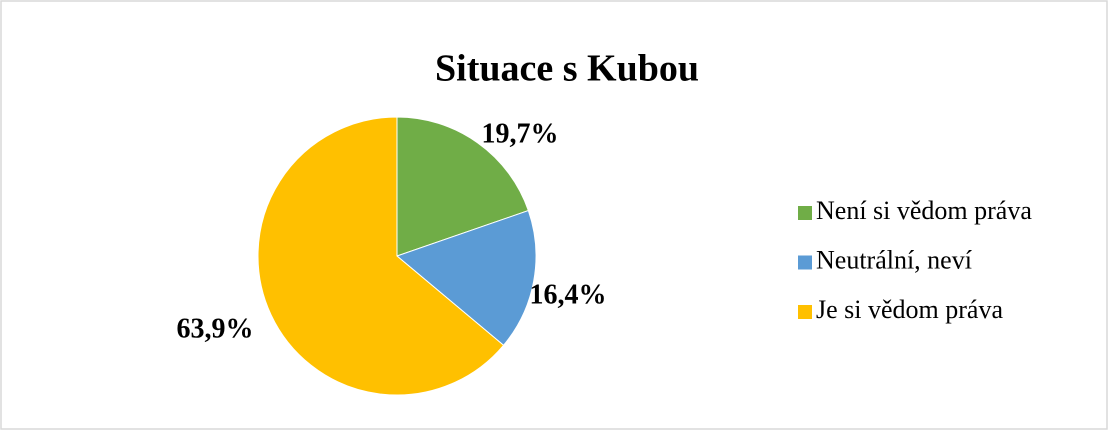  Describe the element at coordinates (215, 328) in the screenshot. I see `data-label: 63,9%` at that location.